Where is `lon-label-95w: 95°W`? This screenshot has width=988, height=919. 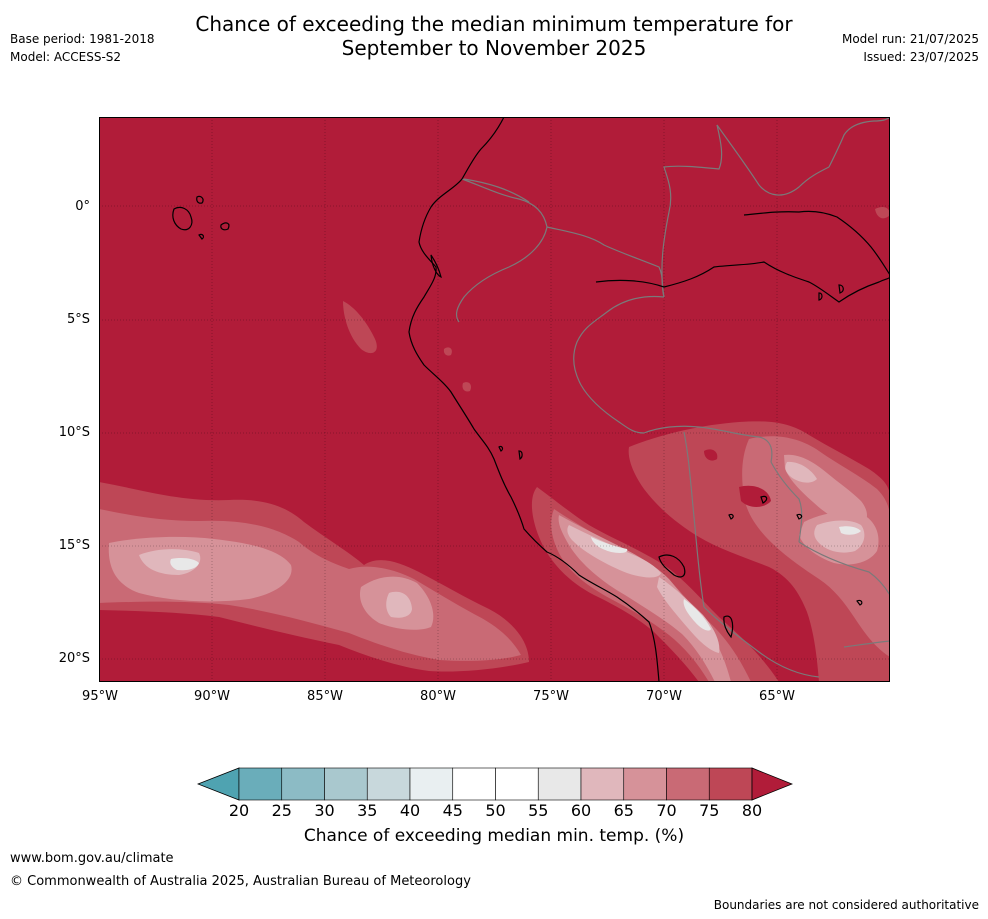 lon-label-95w: 95°W is located at coordinates (100, 696).